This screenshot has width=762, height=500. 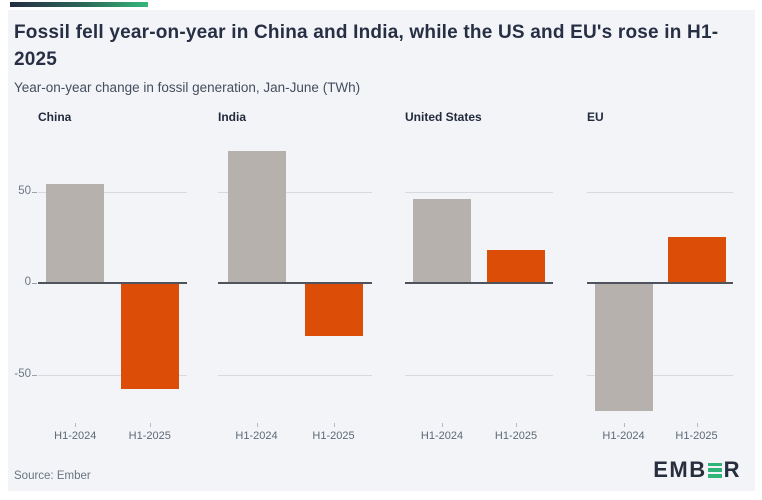 I want to click on panel-title: China, so click(x=55, y=117).